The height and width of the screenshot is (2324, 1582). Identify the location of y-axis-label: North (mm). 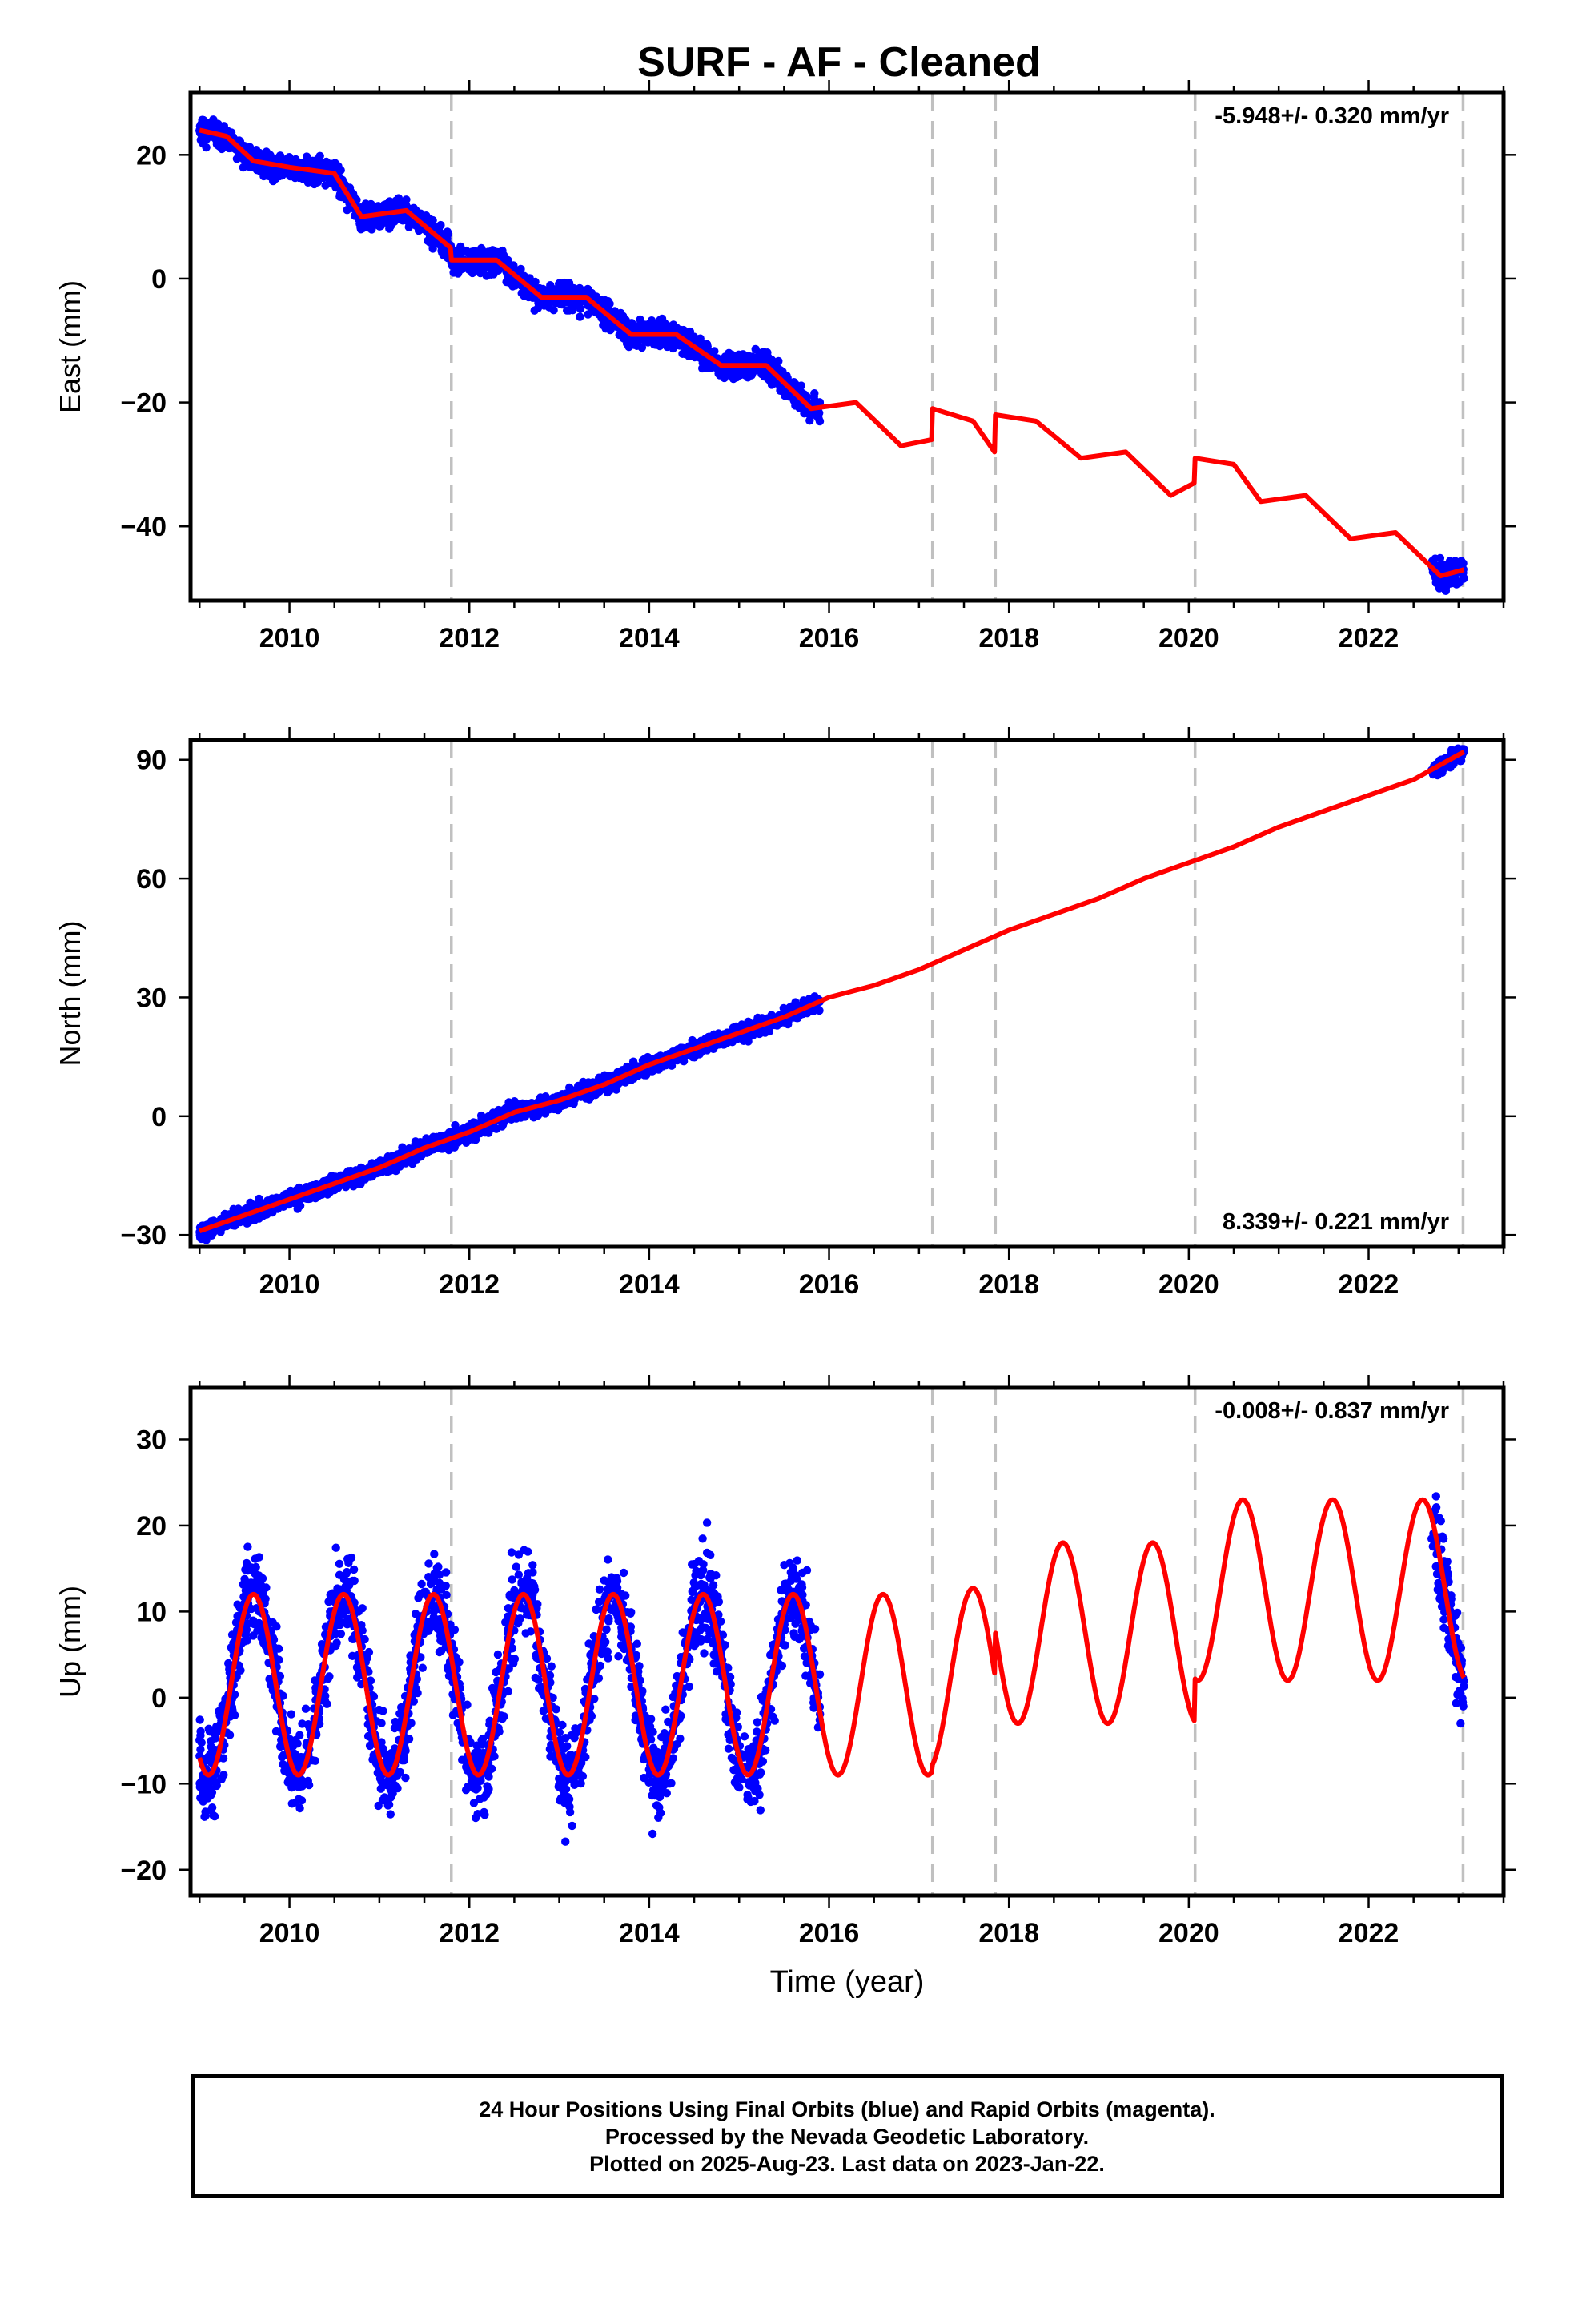
(70, 994).